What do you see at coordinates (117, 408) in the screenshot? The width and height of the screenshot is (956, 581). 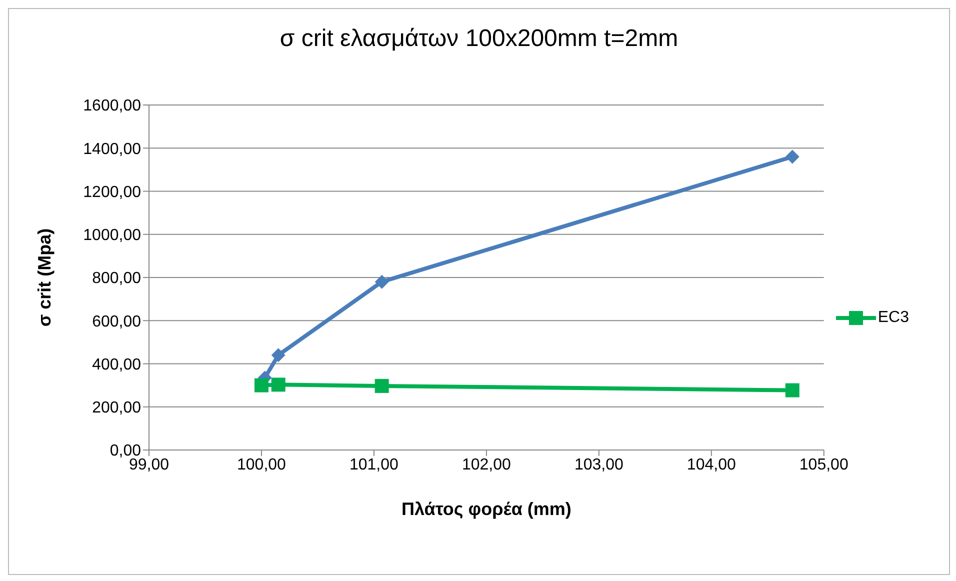 I see `y-tick-label: 200,00` at bounding box center [117, 408].